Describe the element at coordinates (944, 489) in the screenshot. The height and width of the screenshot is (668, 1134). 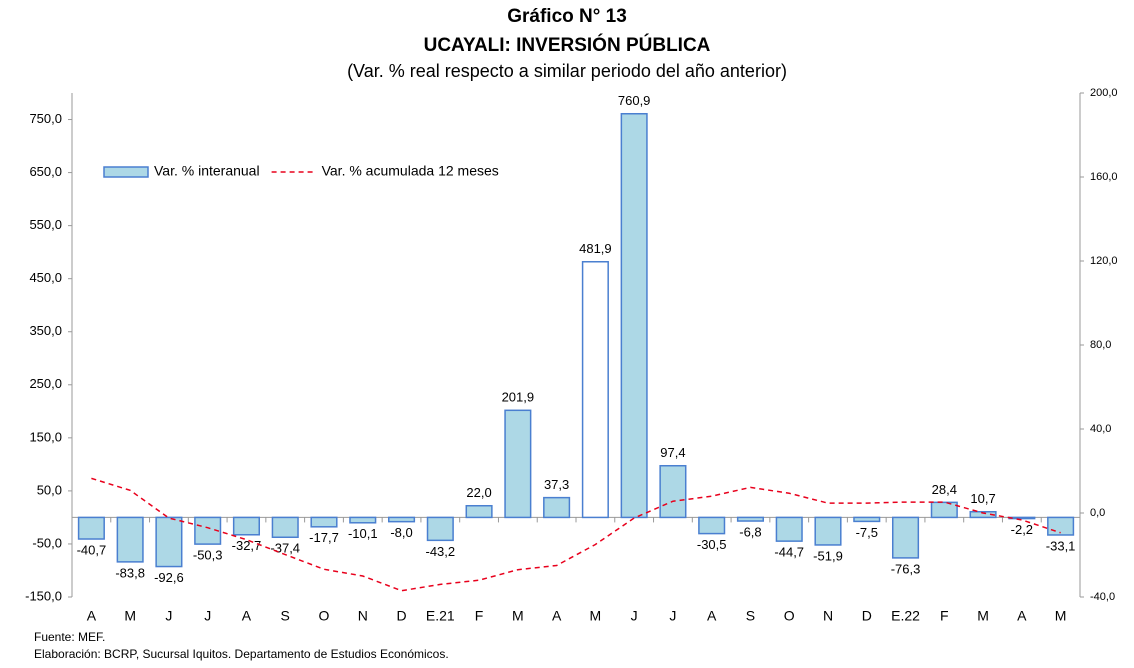
I see `data-label: 28,4` at that location.